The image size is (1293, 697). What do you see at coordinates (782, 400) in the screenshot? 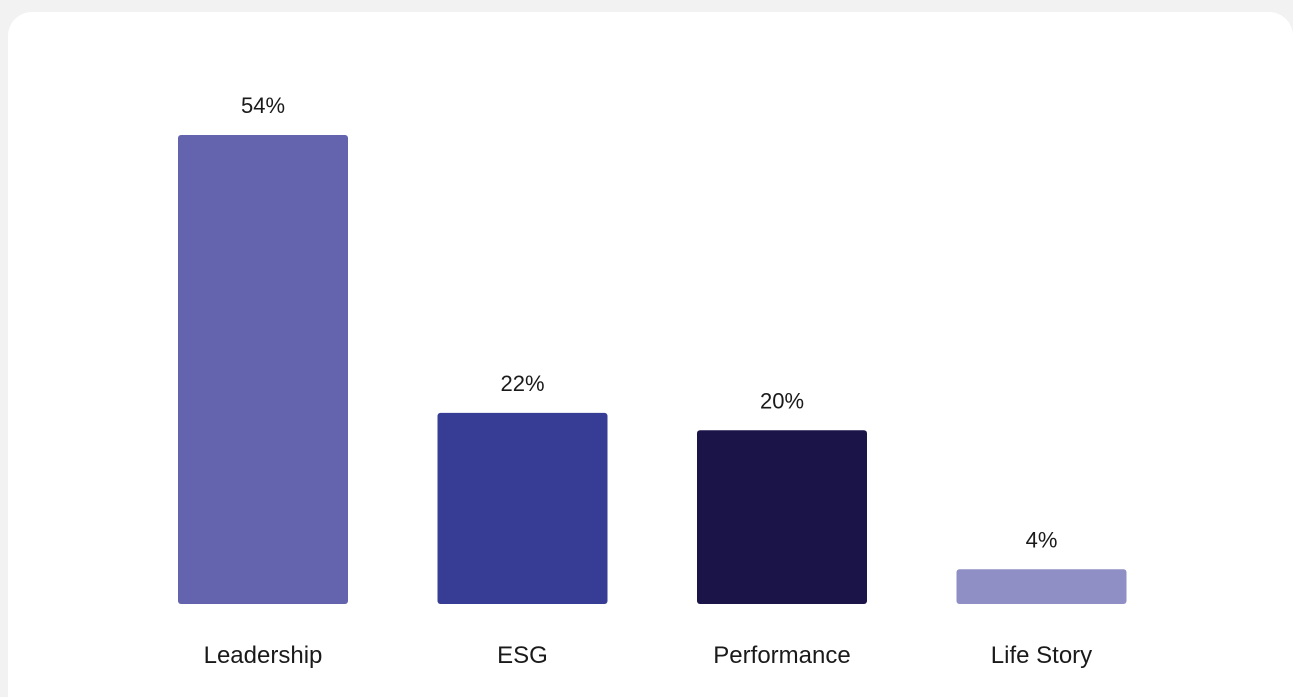
I see `value-label-performance: 20%` at bounding box center [782, 400].